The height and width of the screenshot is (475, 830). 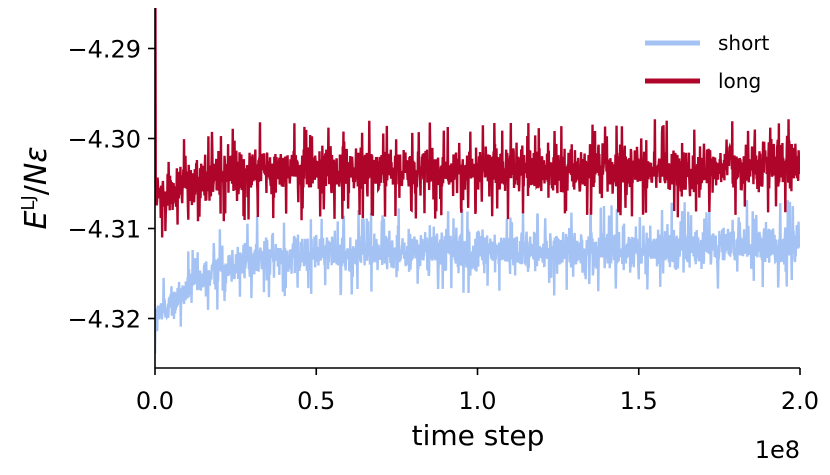 I want to click on legend-label-short: short, so click(x=744, y=43).